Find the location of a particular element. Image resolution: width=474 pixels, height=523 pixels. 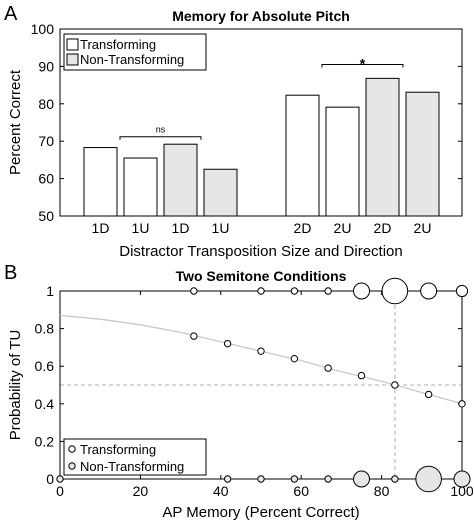

chart-b-y-tick-label: 0.2 is located at coordinates (45, 441).